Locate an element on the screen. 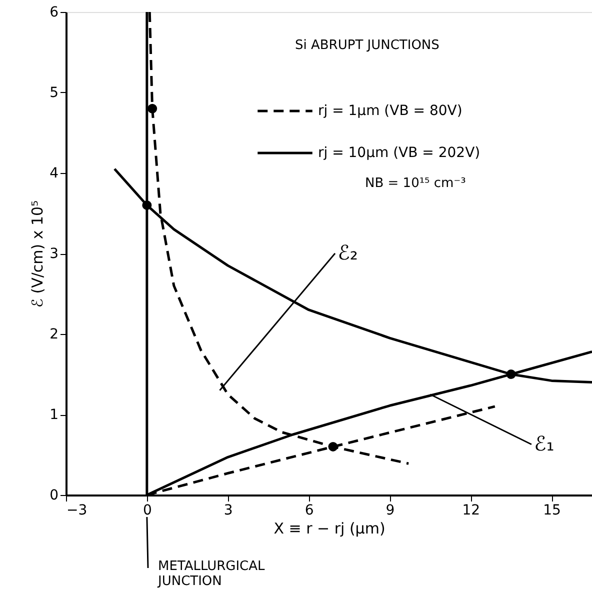 The width and height of the screenshot is (592, 603). y-axis-title: ℰ (V/cm) x 10⁵ is located at coordinates (37, 254).